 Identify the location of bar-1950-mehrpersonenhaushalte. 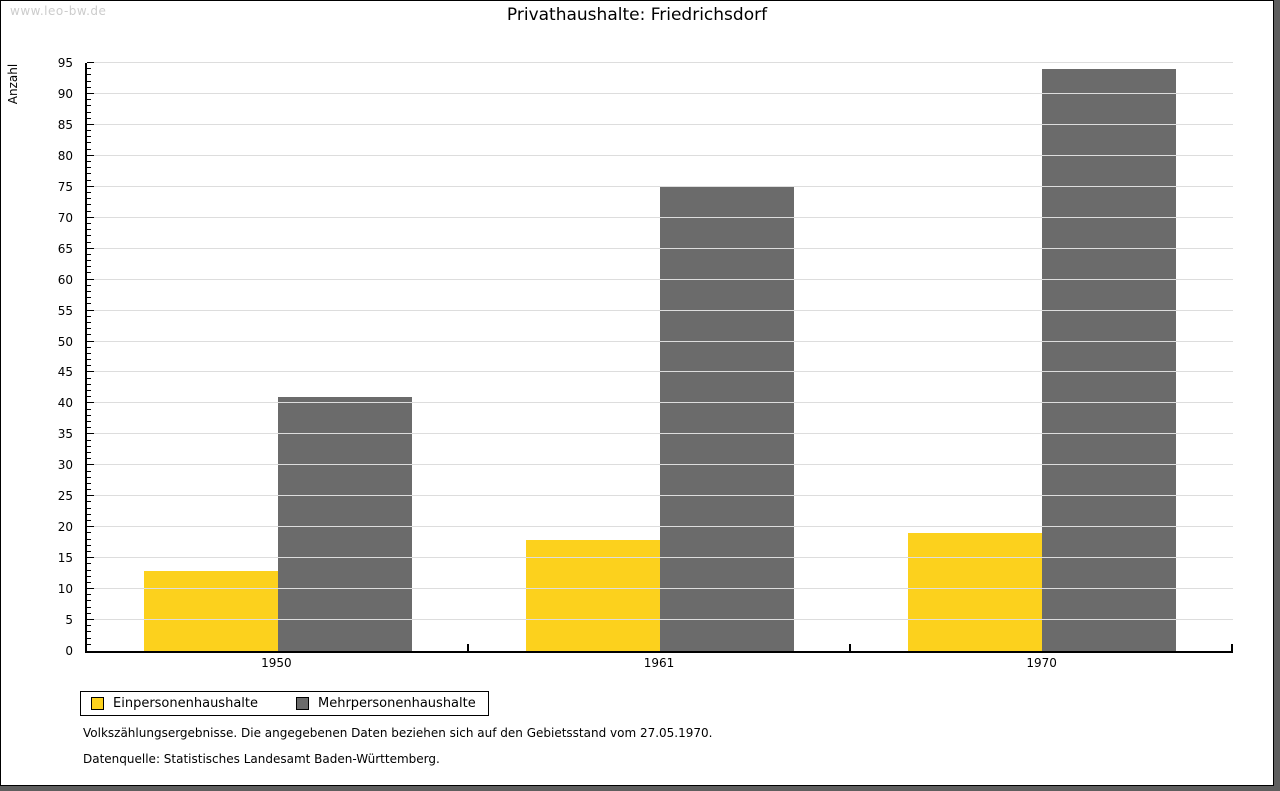
(345, 524).